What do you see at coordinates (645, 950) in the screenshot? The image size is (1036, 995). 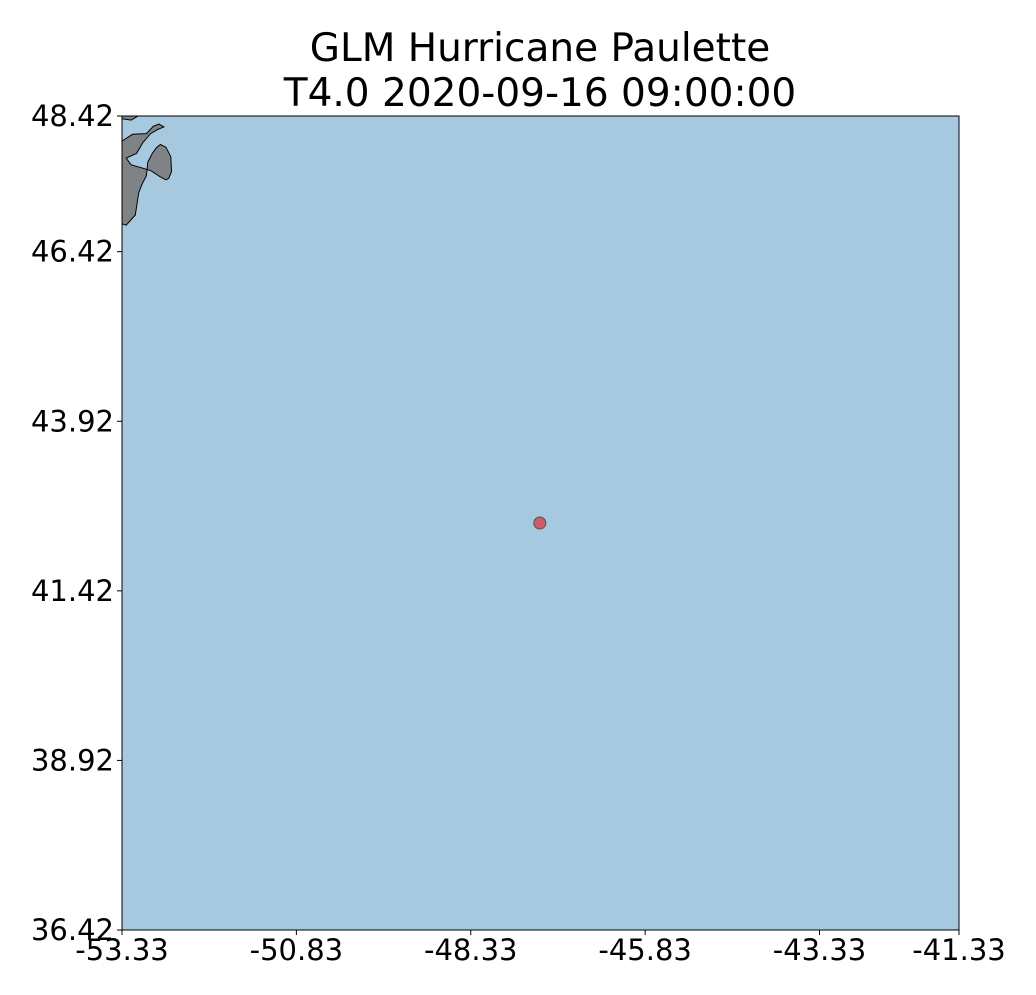 I see `x-tick-label-3: -45.83` at bounding box center [645, 950].